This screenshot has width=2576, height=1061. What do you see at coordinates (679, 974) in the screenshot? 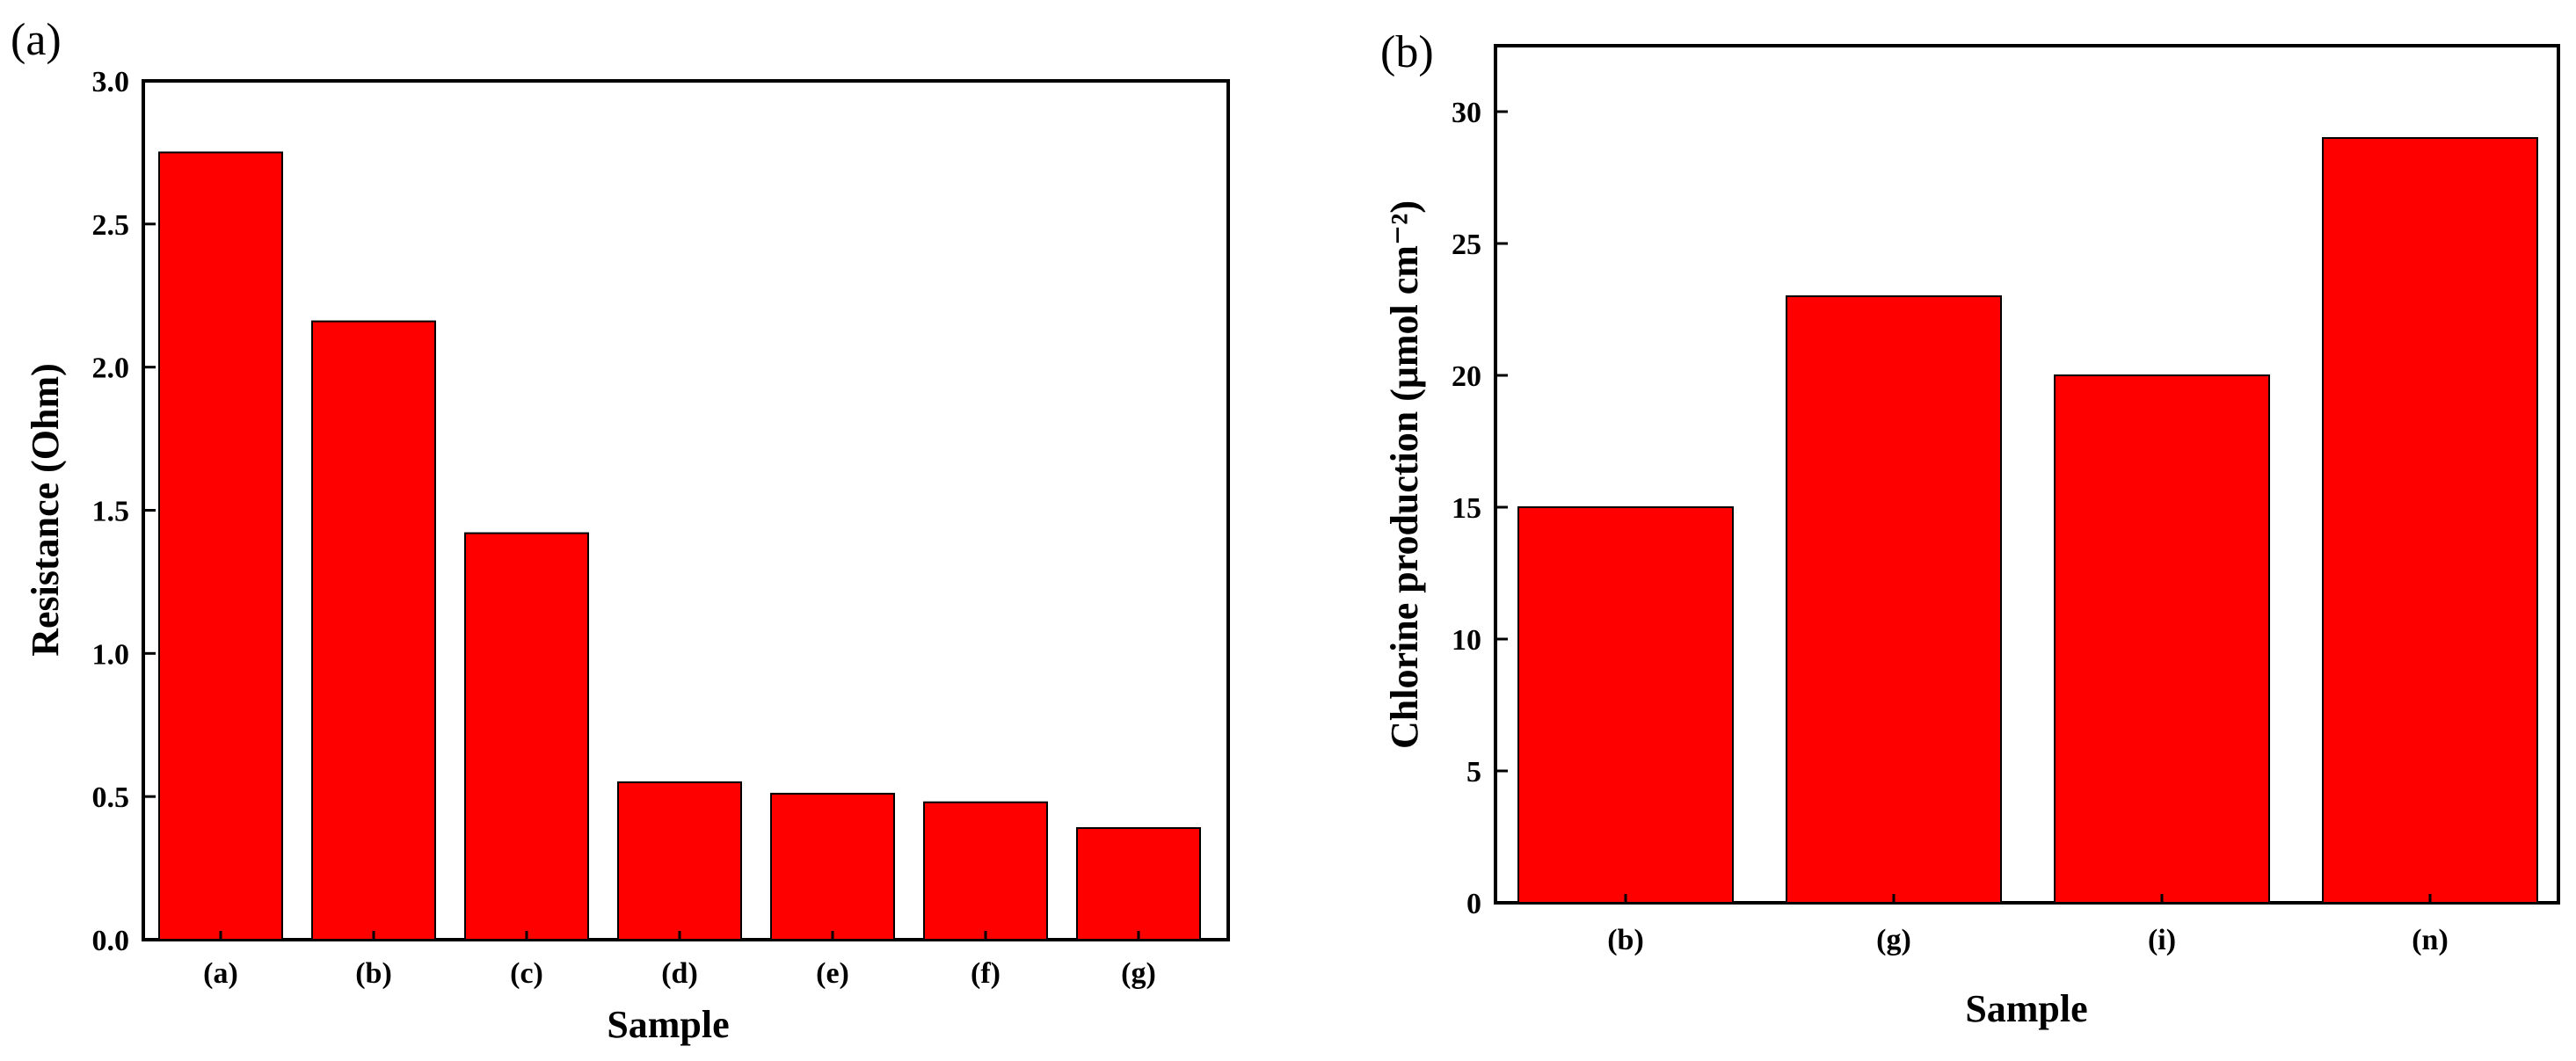
I see `x-tick-label-a-4: (d)` at bounding box center [679, 974].